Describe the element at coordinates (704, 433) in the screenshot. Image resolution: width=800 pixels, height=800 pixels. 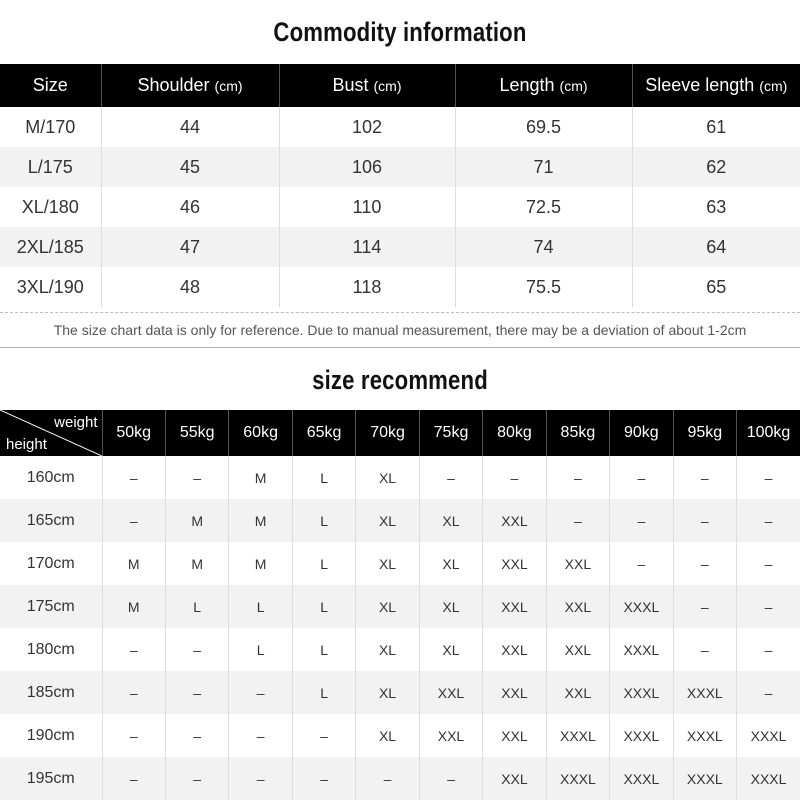
I see `weight-header: 95kg` at that location.